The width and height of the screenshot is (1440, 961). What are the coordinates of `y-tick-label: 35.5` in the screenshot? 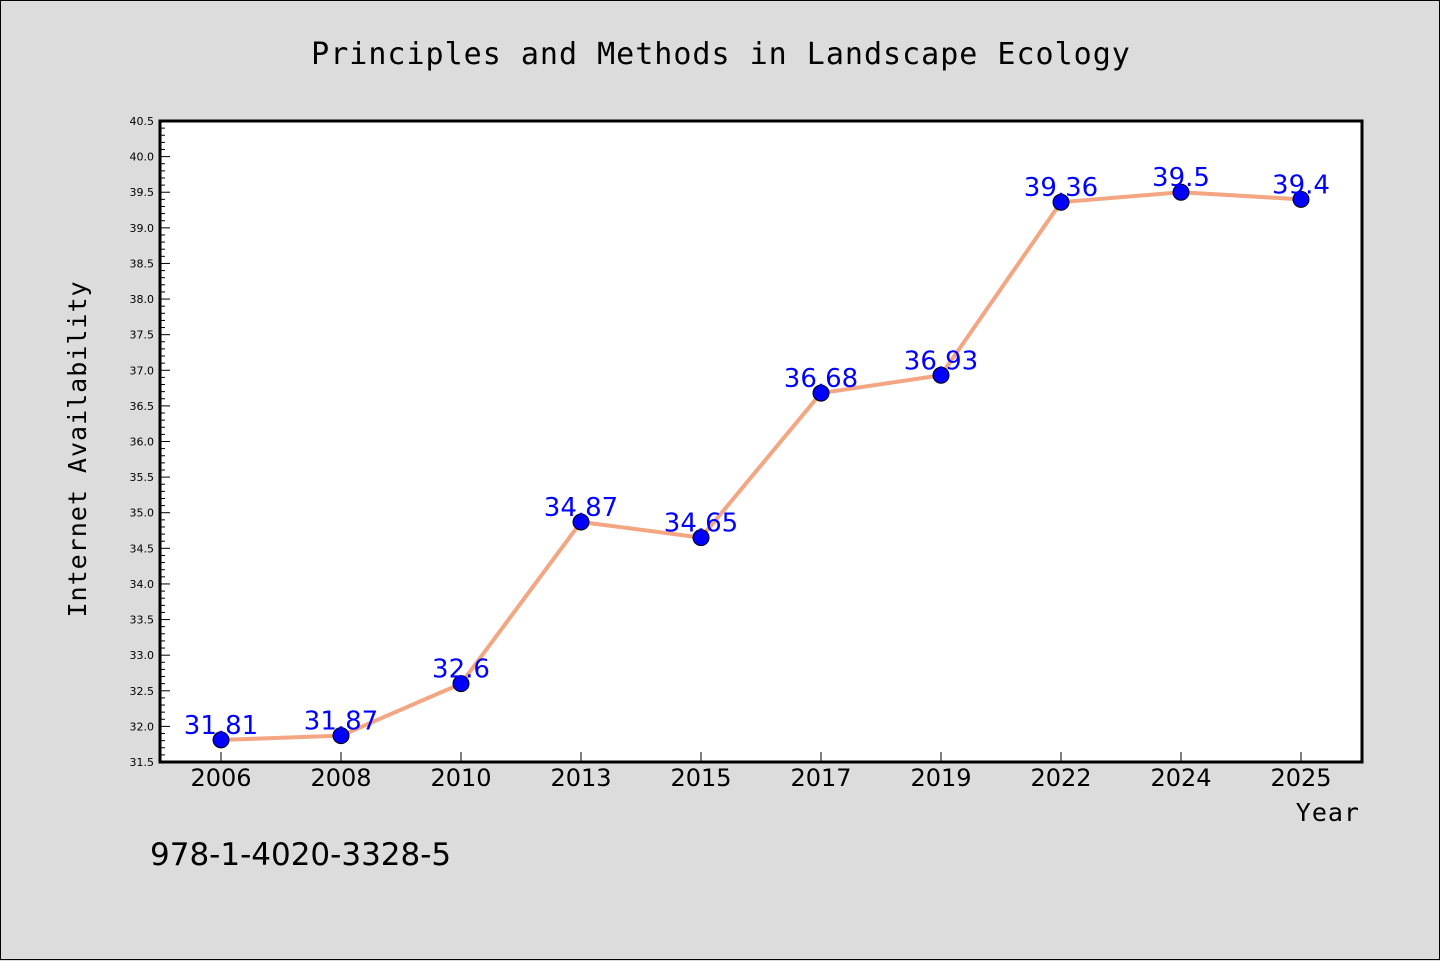 It's located at (142, 477).